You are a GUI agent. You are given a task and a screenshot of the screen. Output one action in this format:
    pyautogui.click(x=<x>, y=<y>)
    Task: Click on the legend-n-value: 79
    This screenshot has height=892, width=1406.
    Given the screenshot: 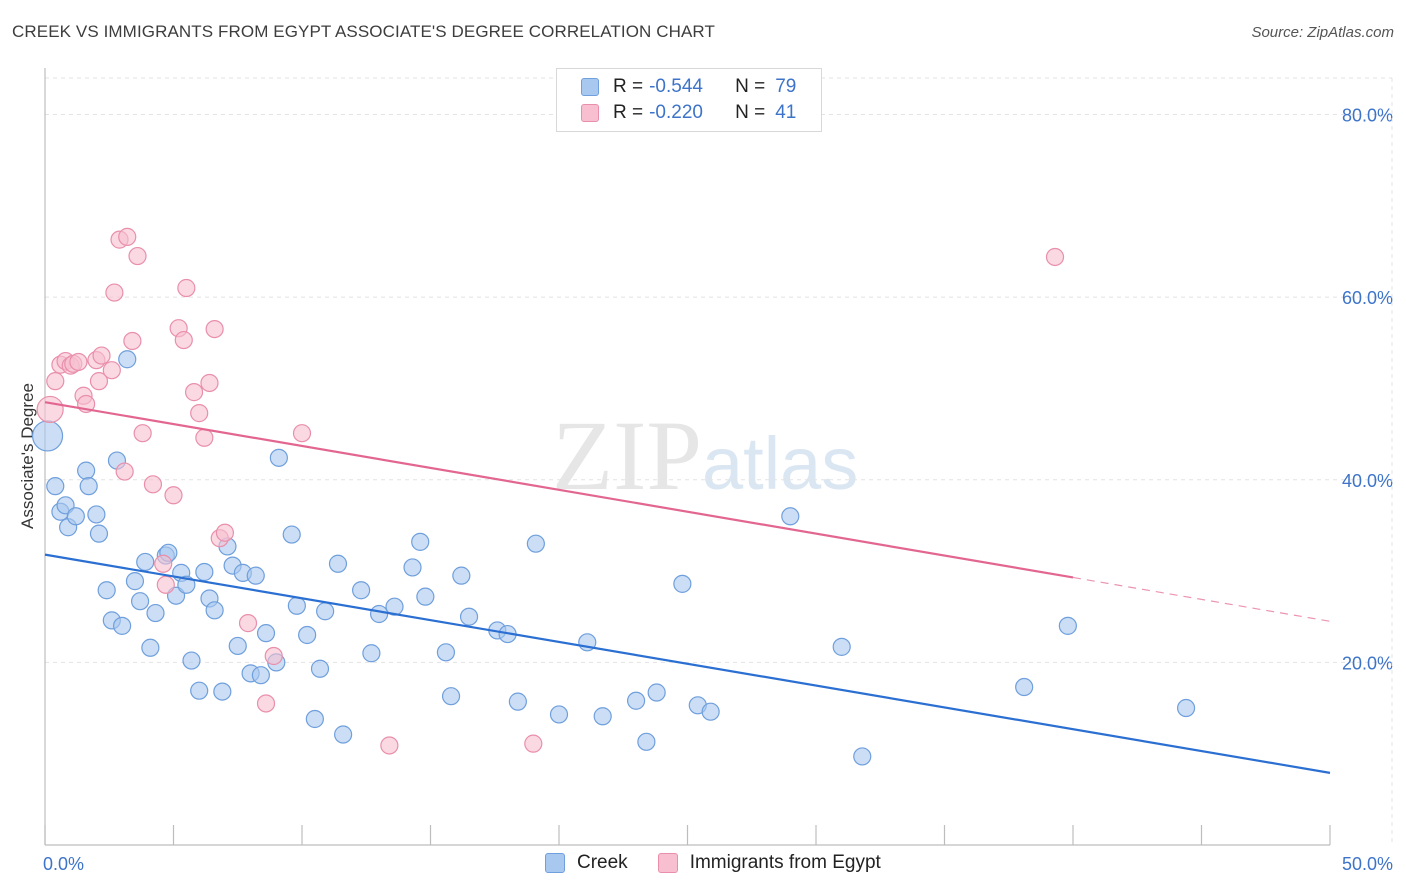 What is the action you would take?
    pyautogui.click(x=786, y=86)
    